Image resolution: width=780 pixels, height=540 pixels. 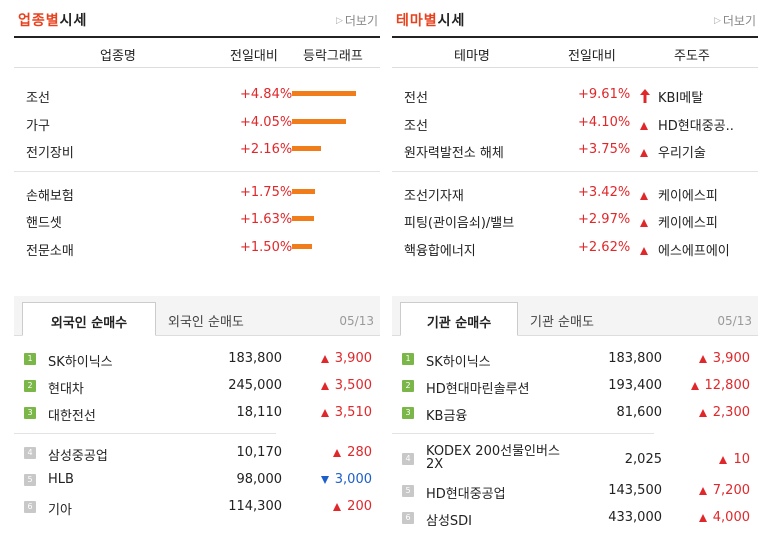 What do you see at coordinates (472, 56) in the screenshot?
I see `col-theme-name: 테마명` at bounding box center [472, 56].